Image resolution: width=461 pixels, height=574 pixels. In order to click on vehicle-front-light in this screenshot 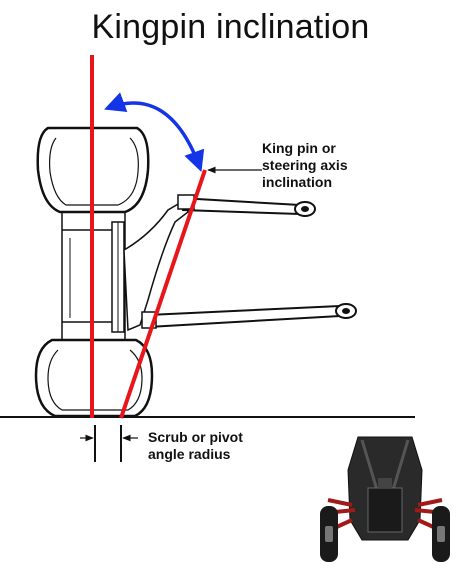, I will do `click(385, 483)`.